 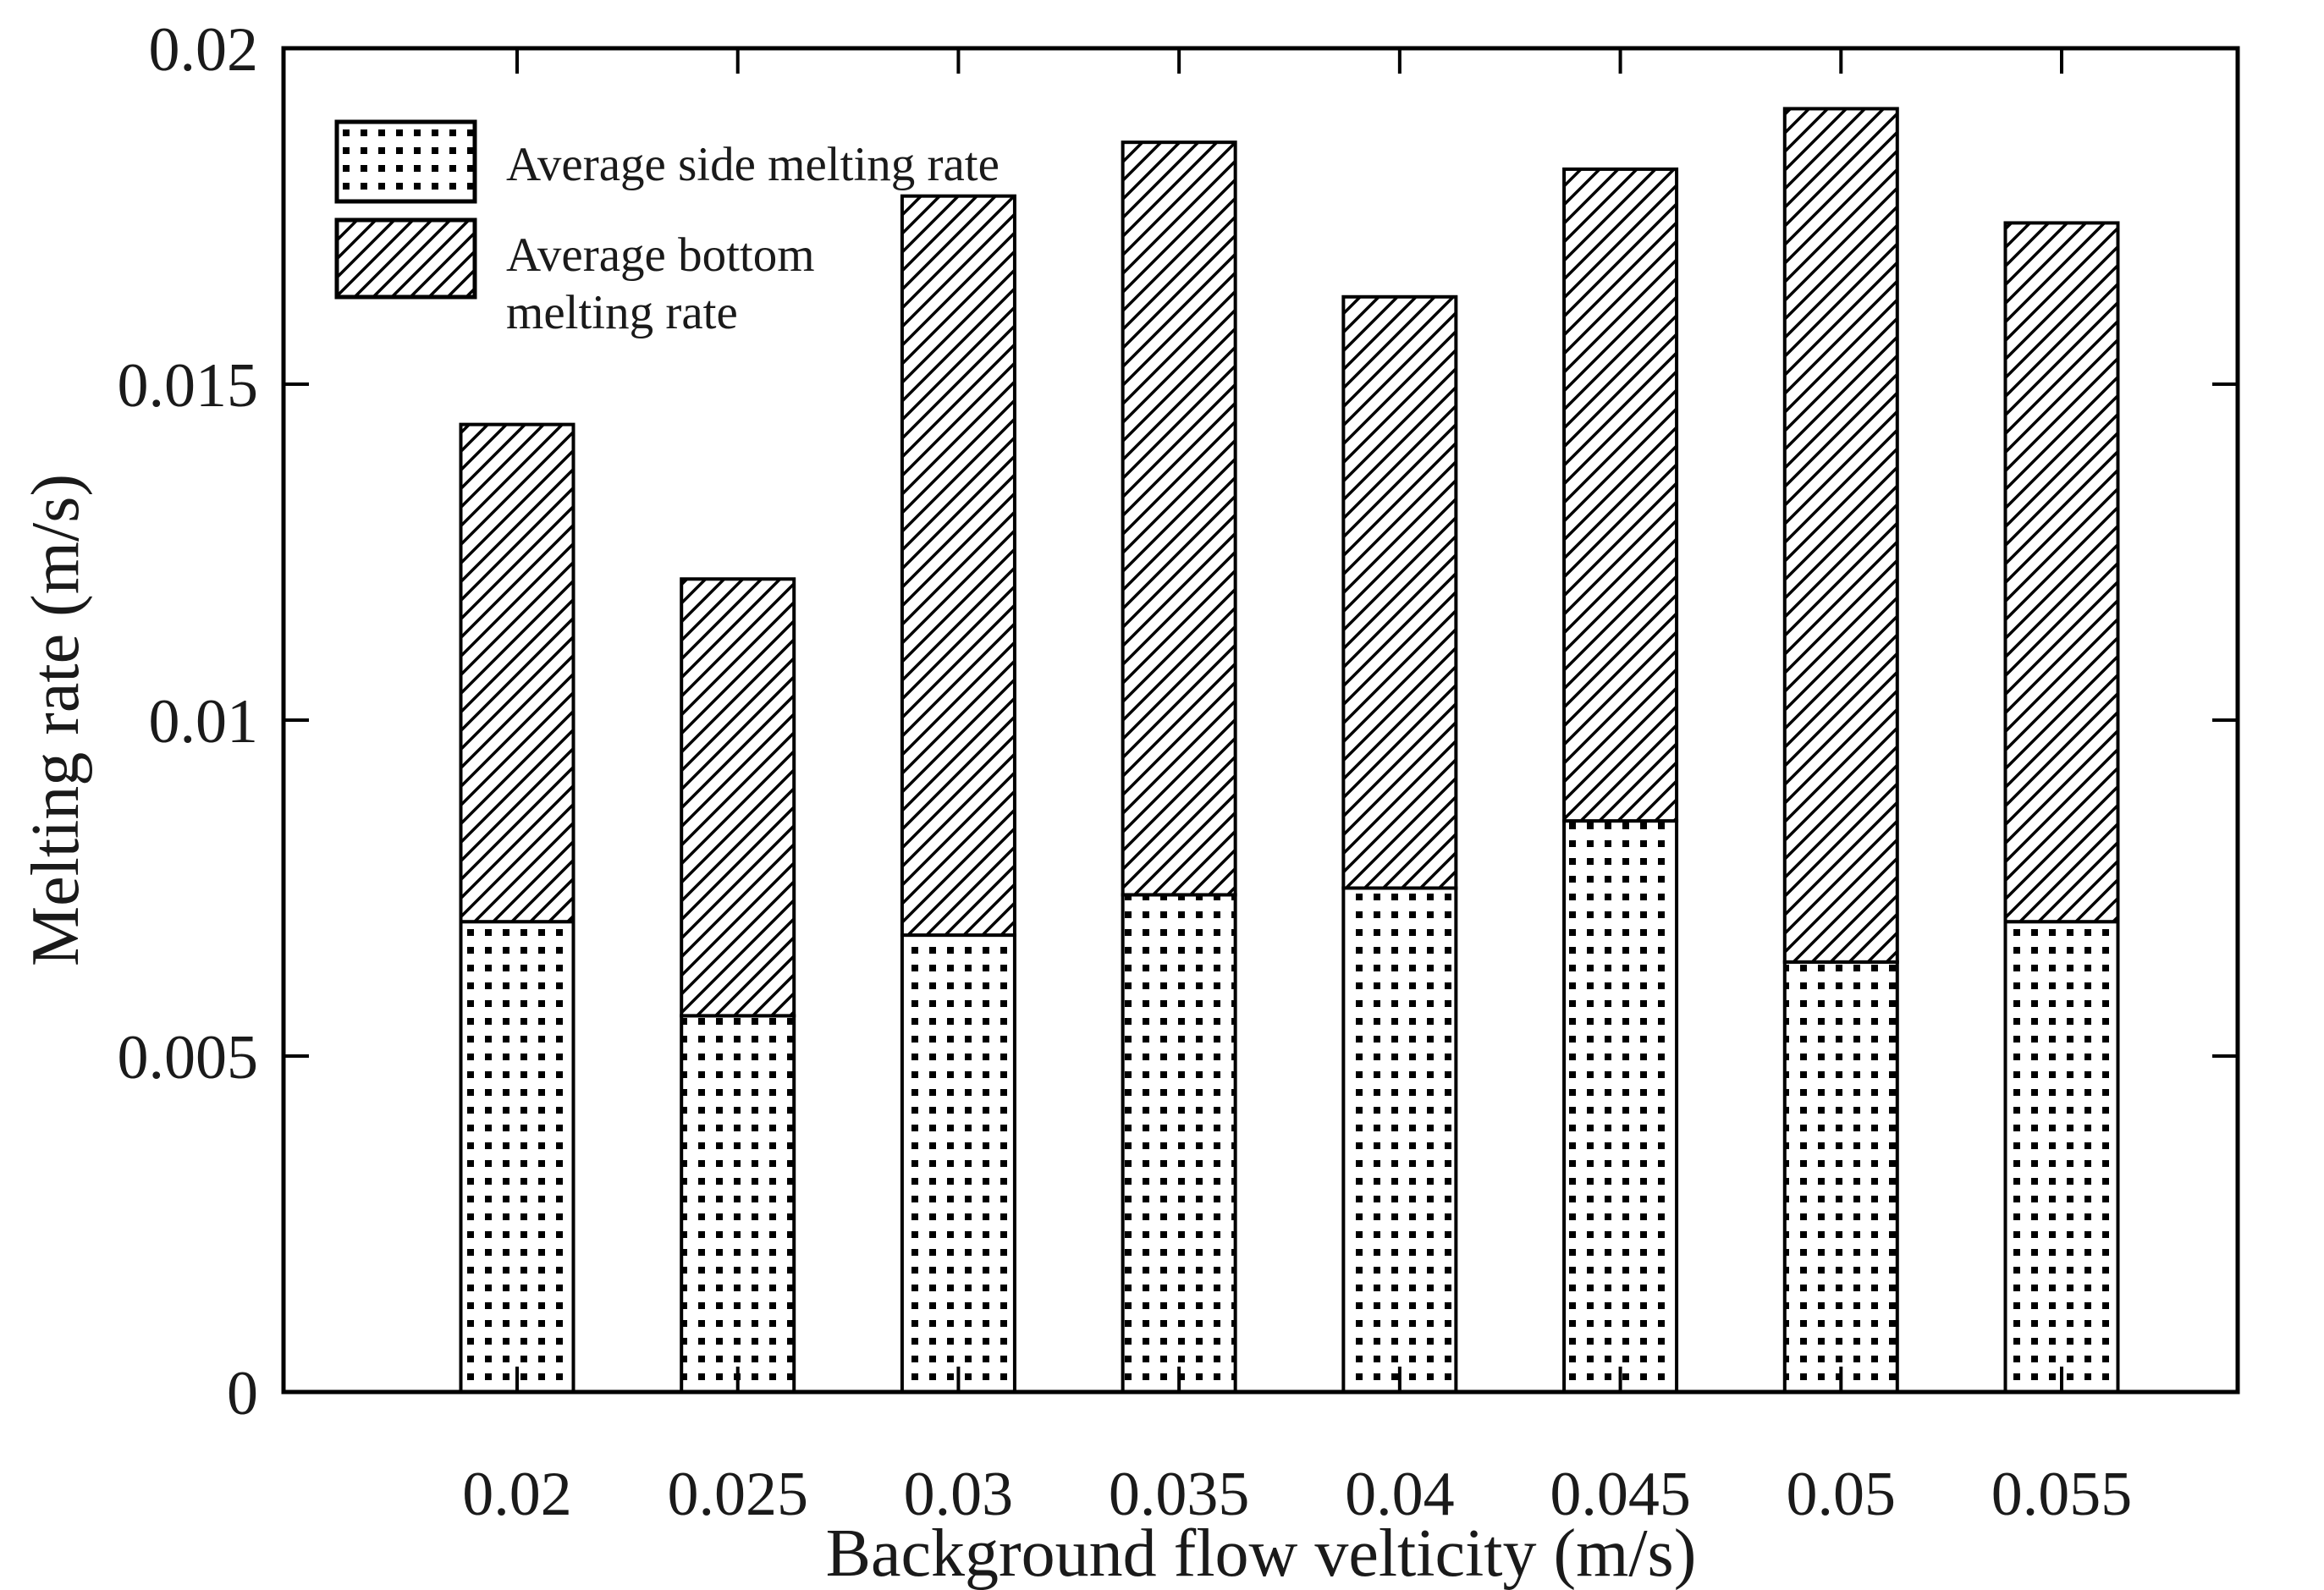 I want to click on y-axis-label: Melting rate (m/s), so click(x=56, y=720).